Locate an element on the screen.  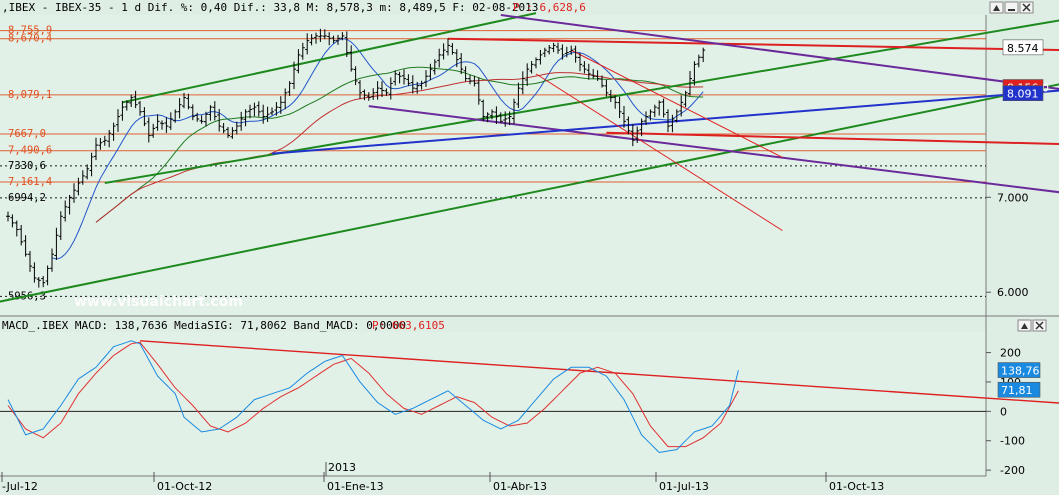
level-label: 8,755,9 is located at coordinates (30, 31).